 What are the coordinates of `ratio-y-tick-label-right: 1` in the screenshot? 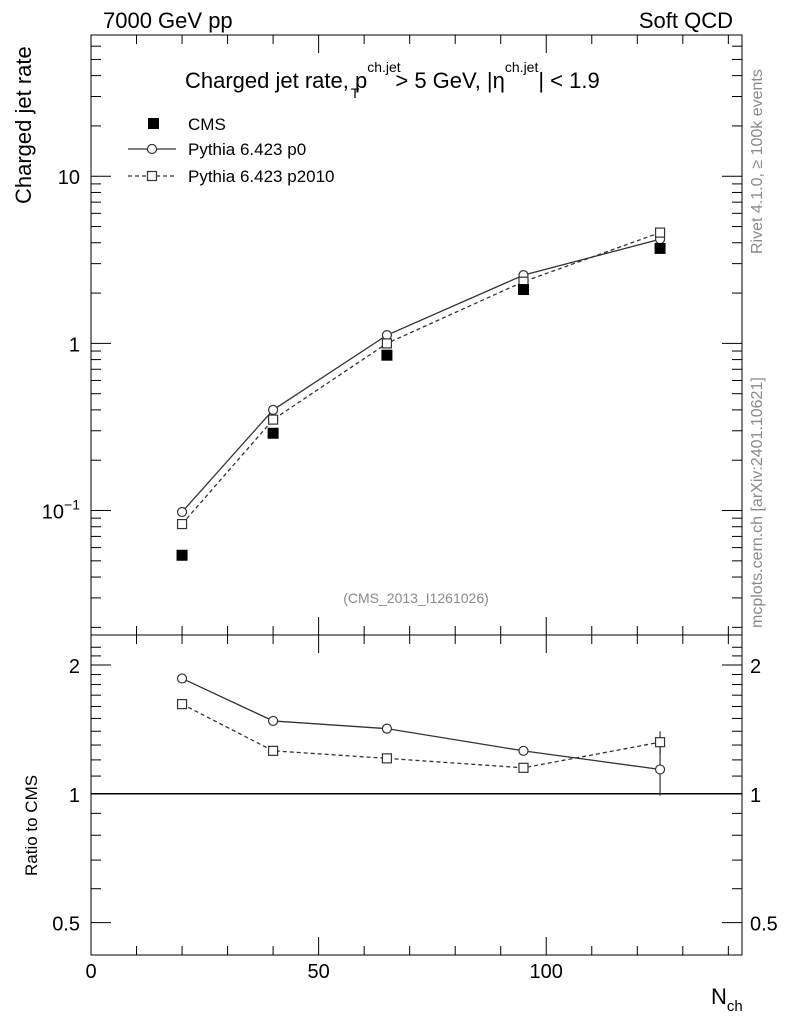 It's located at (755, 796).